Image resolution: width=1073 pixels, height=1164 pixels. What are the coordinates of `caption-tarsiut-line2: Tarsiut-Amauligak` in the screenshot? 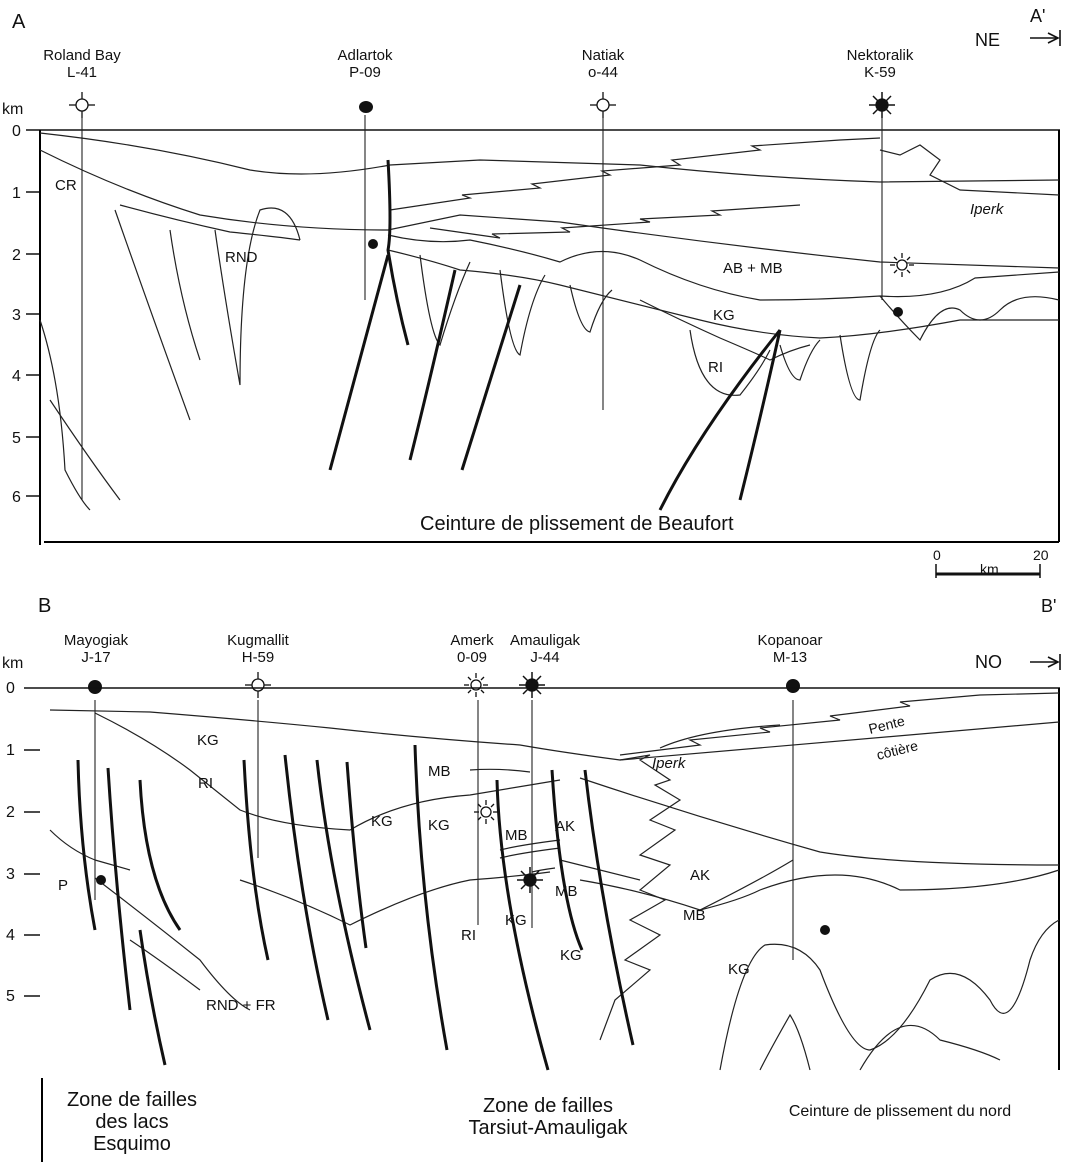 It's located at (549, 1128).